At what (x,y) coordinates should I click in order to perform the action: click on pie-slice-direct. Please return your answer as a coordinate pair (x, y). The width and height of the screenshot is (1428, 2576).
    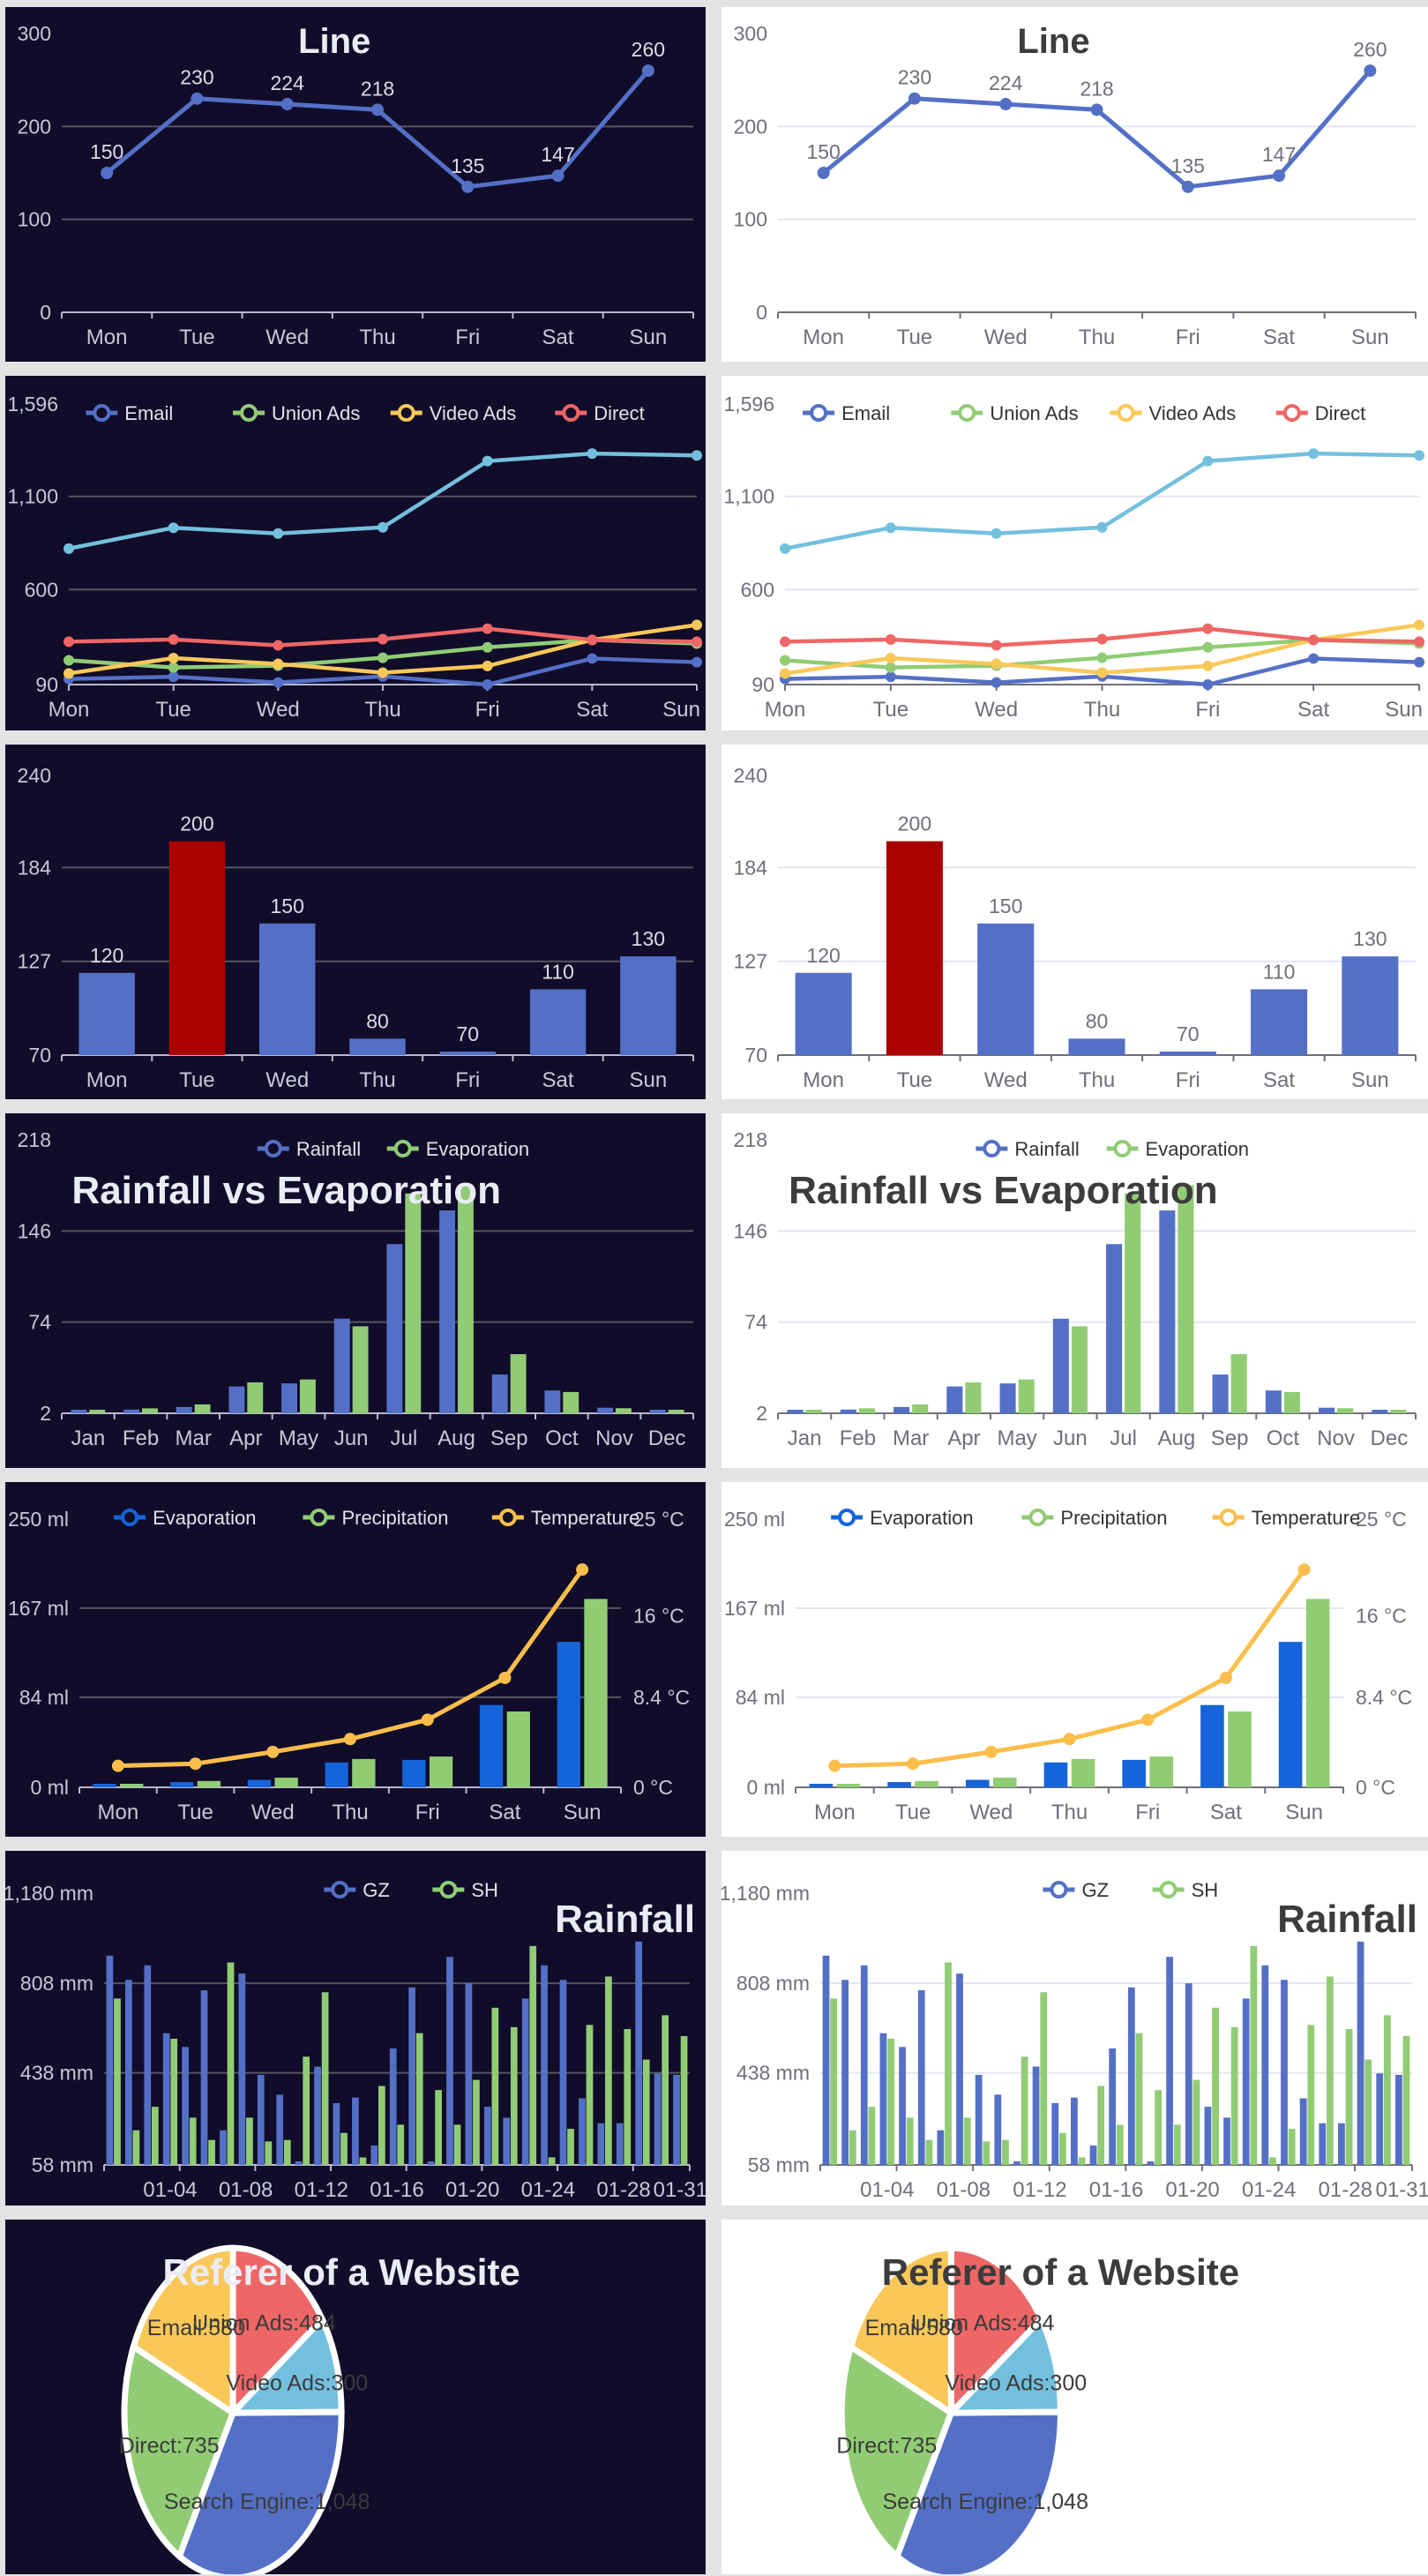
    Looking at the image, I should click on (896, 2451).